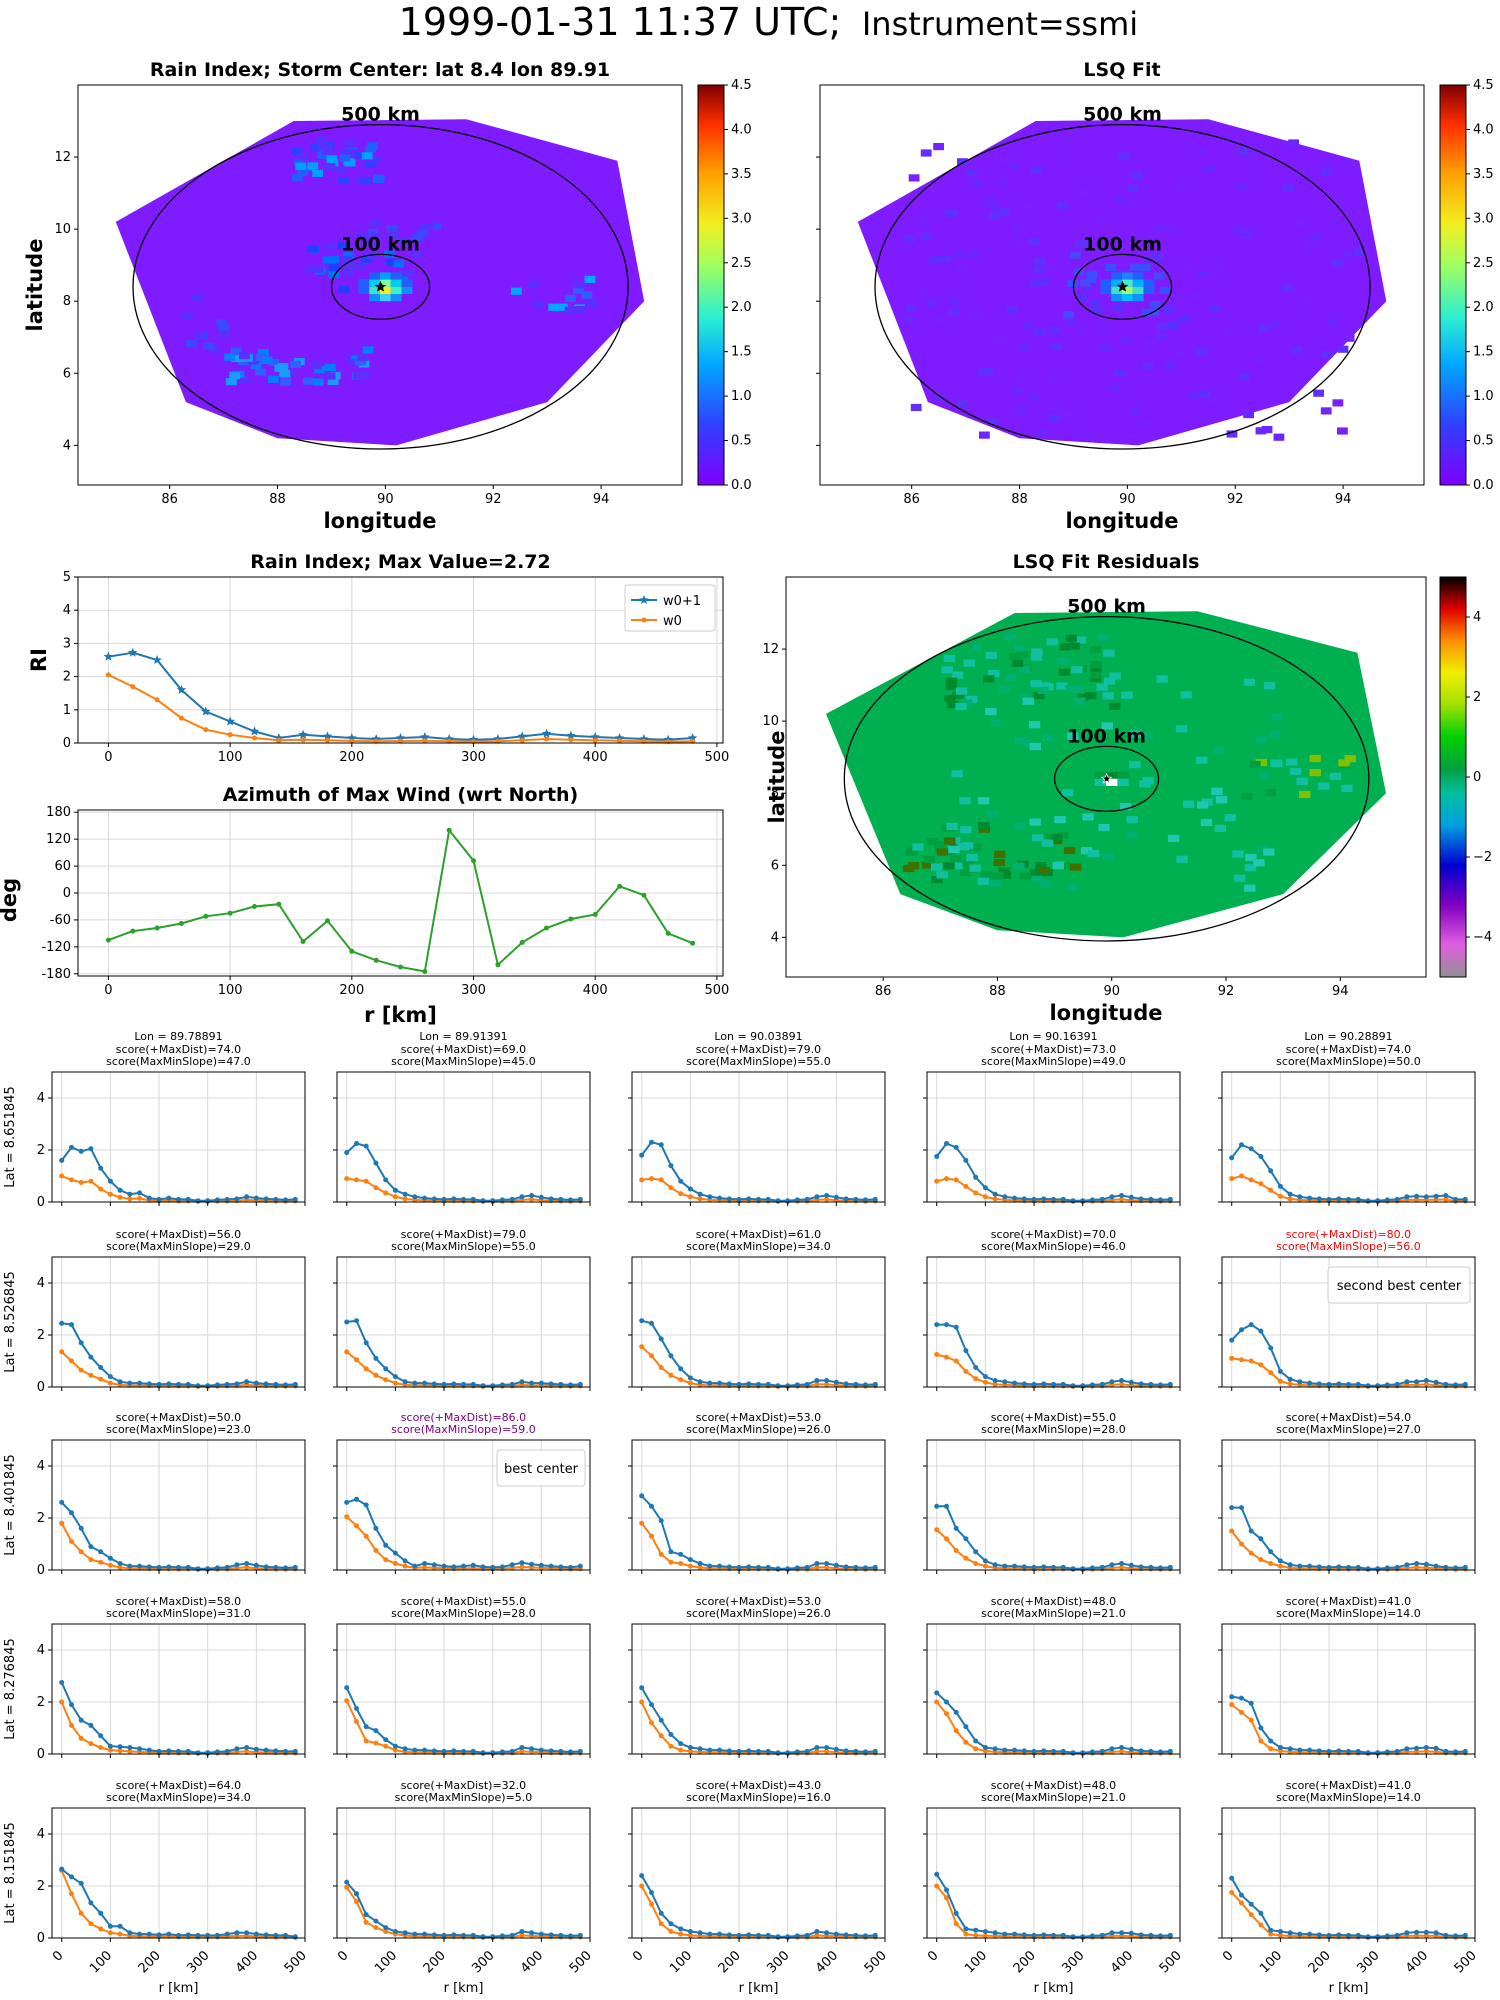 This screenshot has height=2000, width=1500. What do you see at coordinates (108, 990) in the screenshot?
I see `x-tick-label: 0` at bounding box center [108, 990].